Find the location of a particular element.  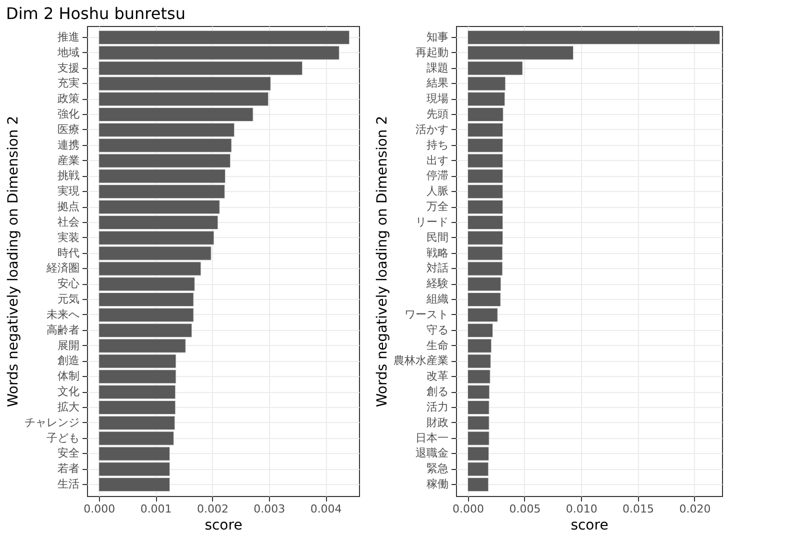

y-tick-label: 地域 is located at coordinates (68, 52).